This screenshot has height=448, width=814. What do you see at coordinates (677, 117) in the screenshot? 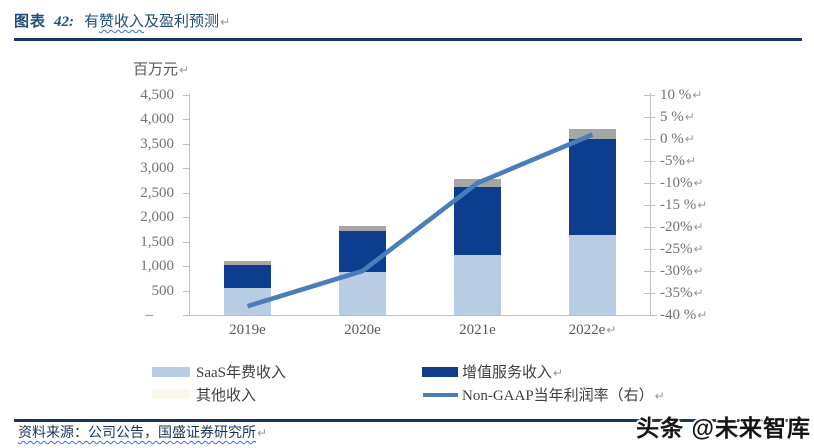
I see `right-axis-tick-label: 5 %↵` at bounding box center [677, 117].